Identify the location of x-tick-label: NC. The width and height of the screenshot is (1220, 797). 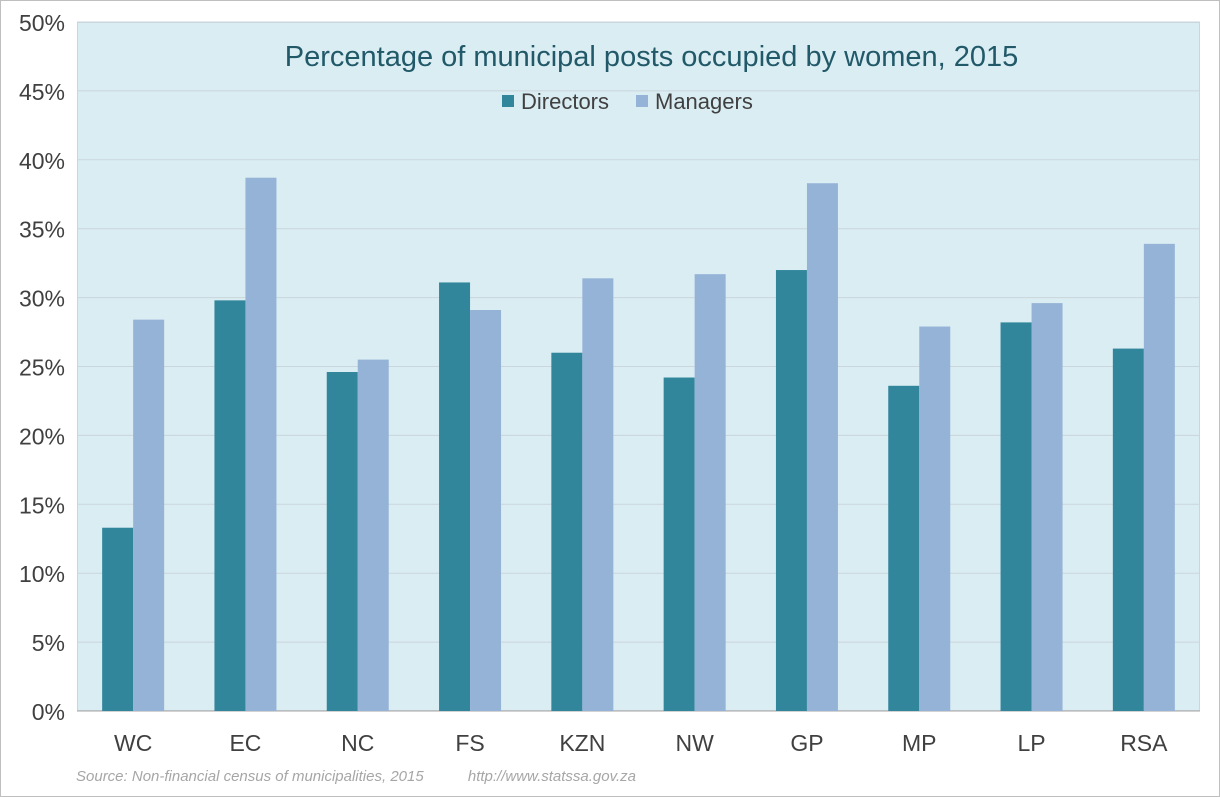
(357, 743).